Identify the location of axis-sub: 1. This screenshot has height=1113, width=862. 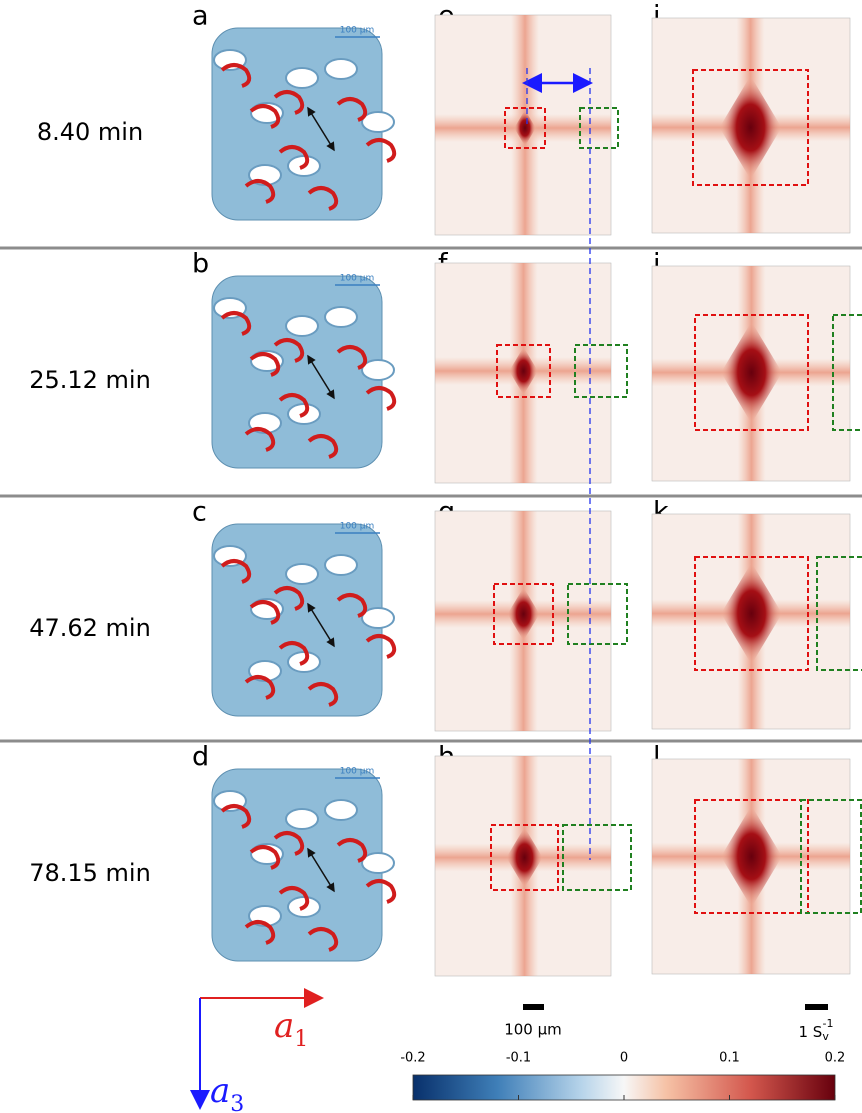
(301, 1039).